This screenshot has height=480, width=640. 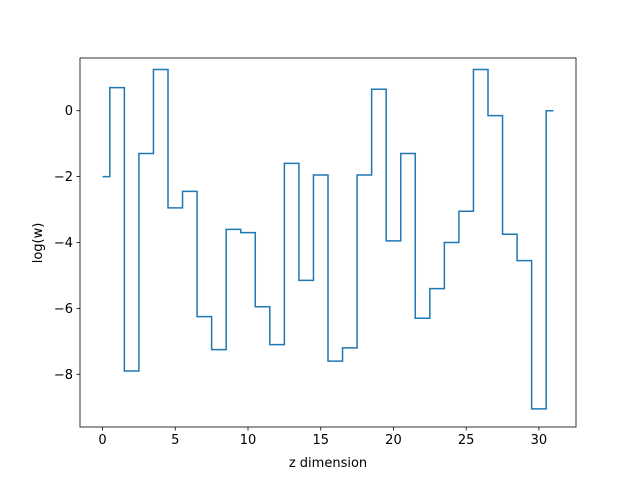 What do you see at coordinates (63, 243) in the screenshot?
I see `y-tick-label: −4` at bounding box center [63, 243].